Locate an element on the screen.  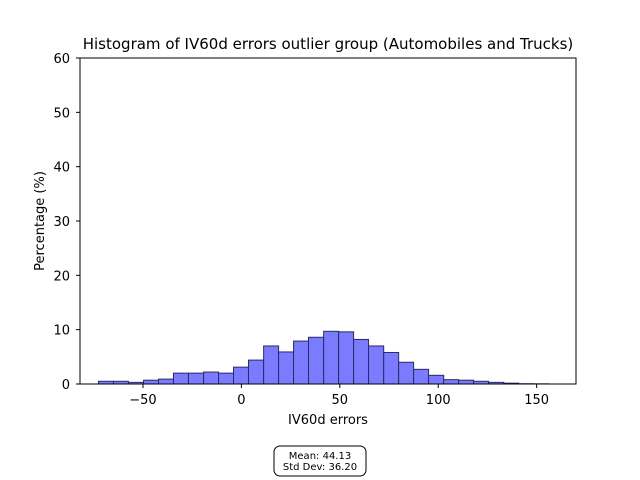
x-axis-ticks: −50 0 50 100 150 is located at coordinates (339, 396).